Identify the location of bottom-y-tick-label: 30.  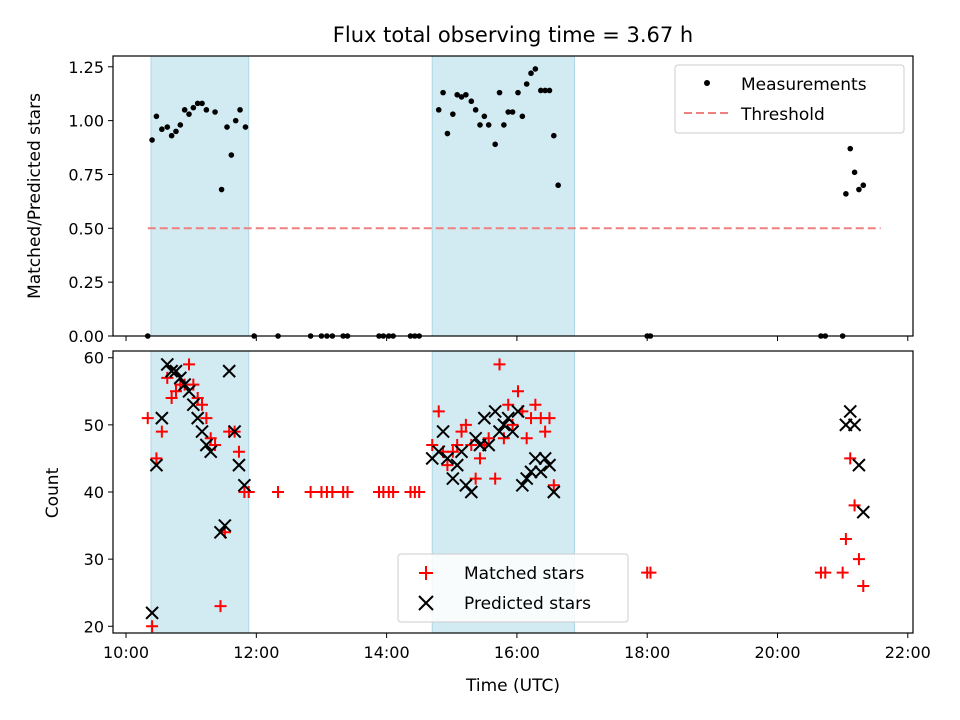
(94, 559).